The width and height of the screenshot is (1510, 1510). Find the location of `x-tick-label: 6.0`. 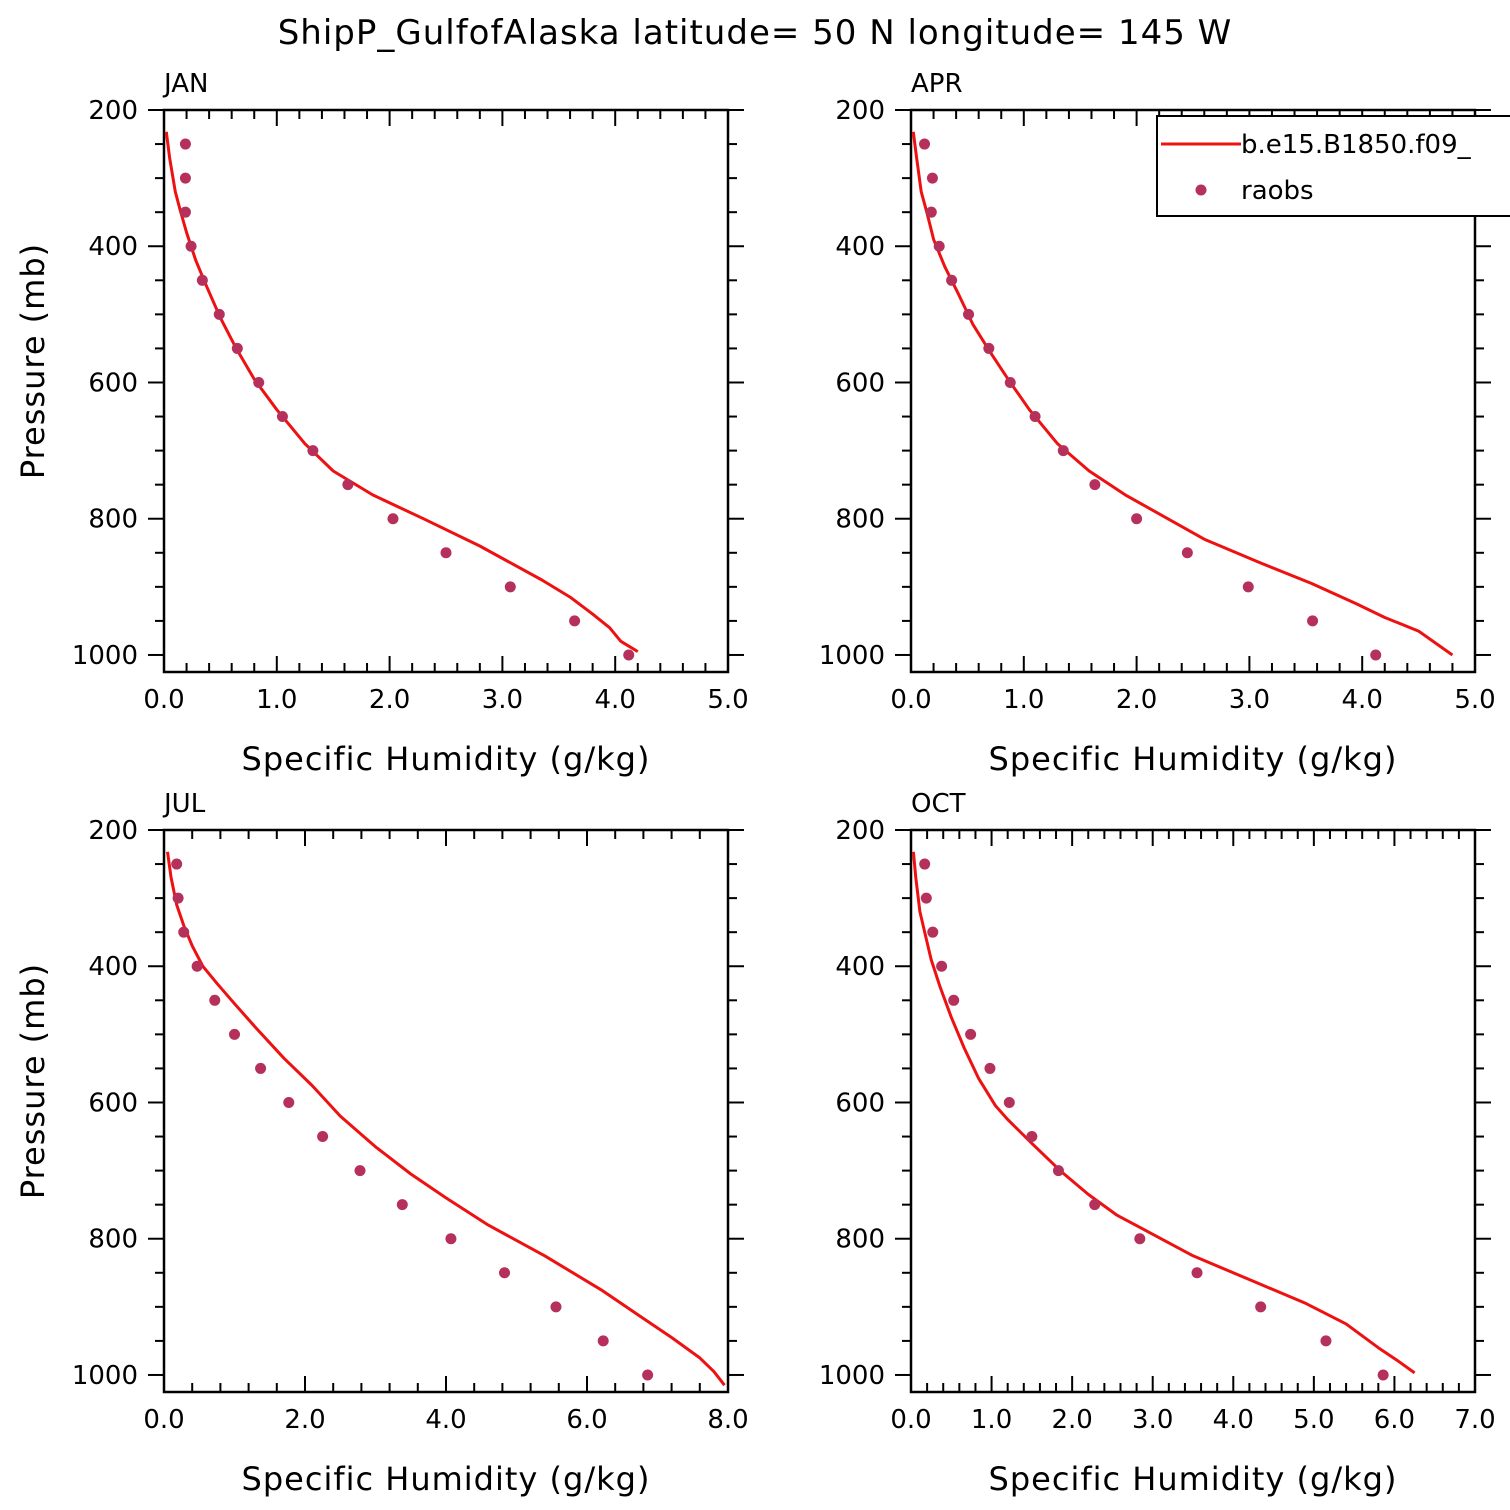

x-tick-label: 6.0 is located at coordinates (1394, 1420).